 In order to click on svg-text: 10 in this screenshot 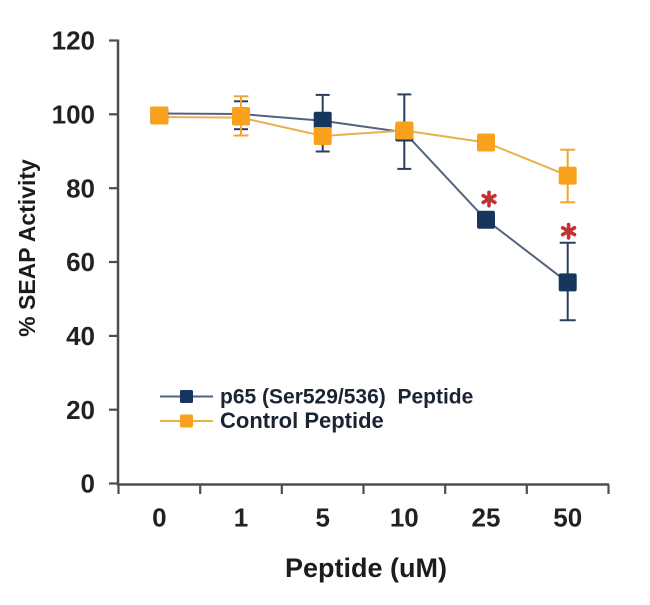, I will do `click(404, 518)`.